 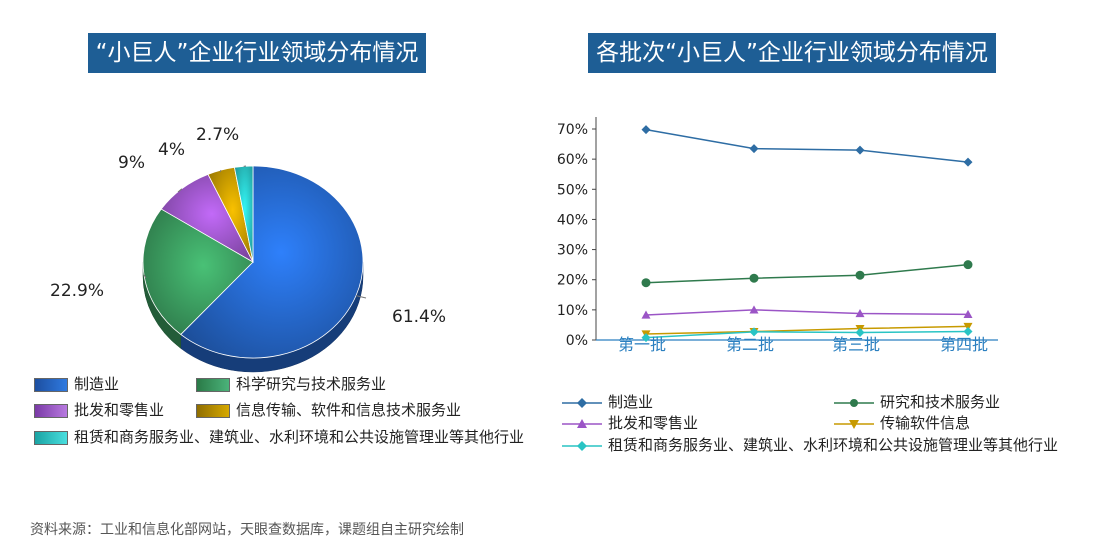 I want to click on line-legend-item-4: 租赁和商务服务业、建筑业、水利环境和公共设施管理业等其他行业, so click(x=810, y=445).